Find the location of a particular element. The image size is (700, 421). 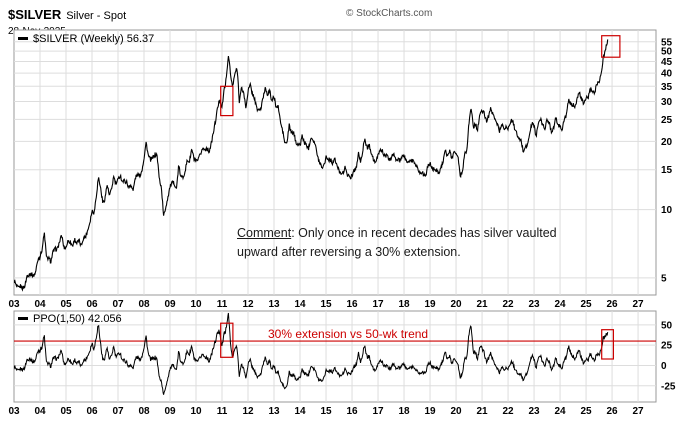

ppo-panel-legend: PPO(1,50) 42.056 is located at coordinates (70, 319).